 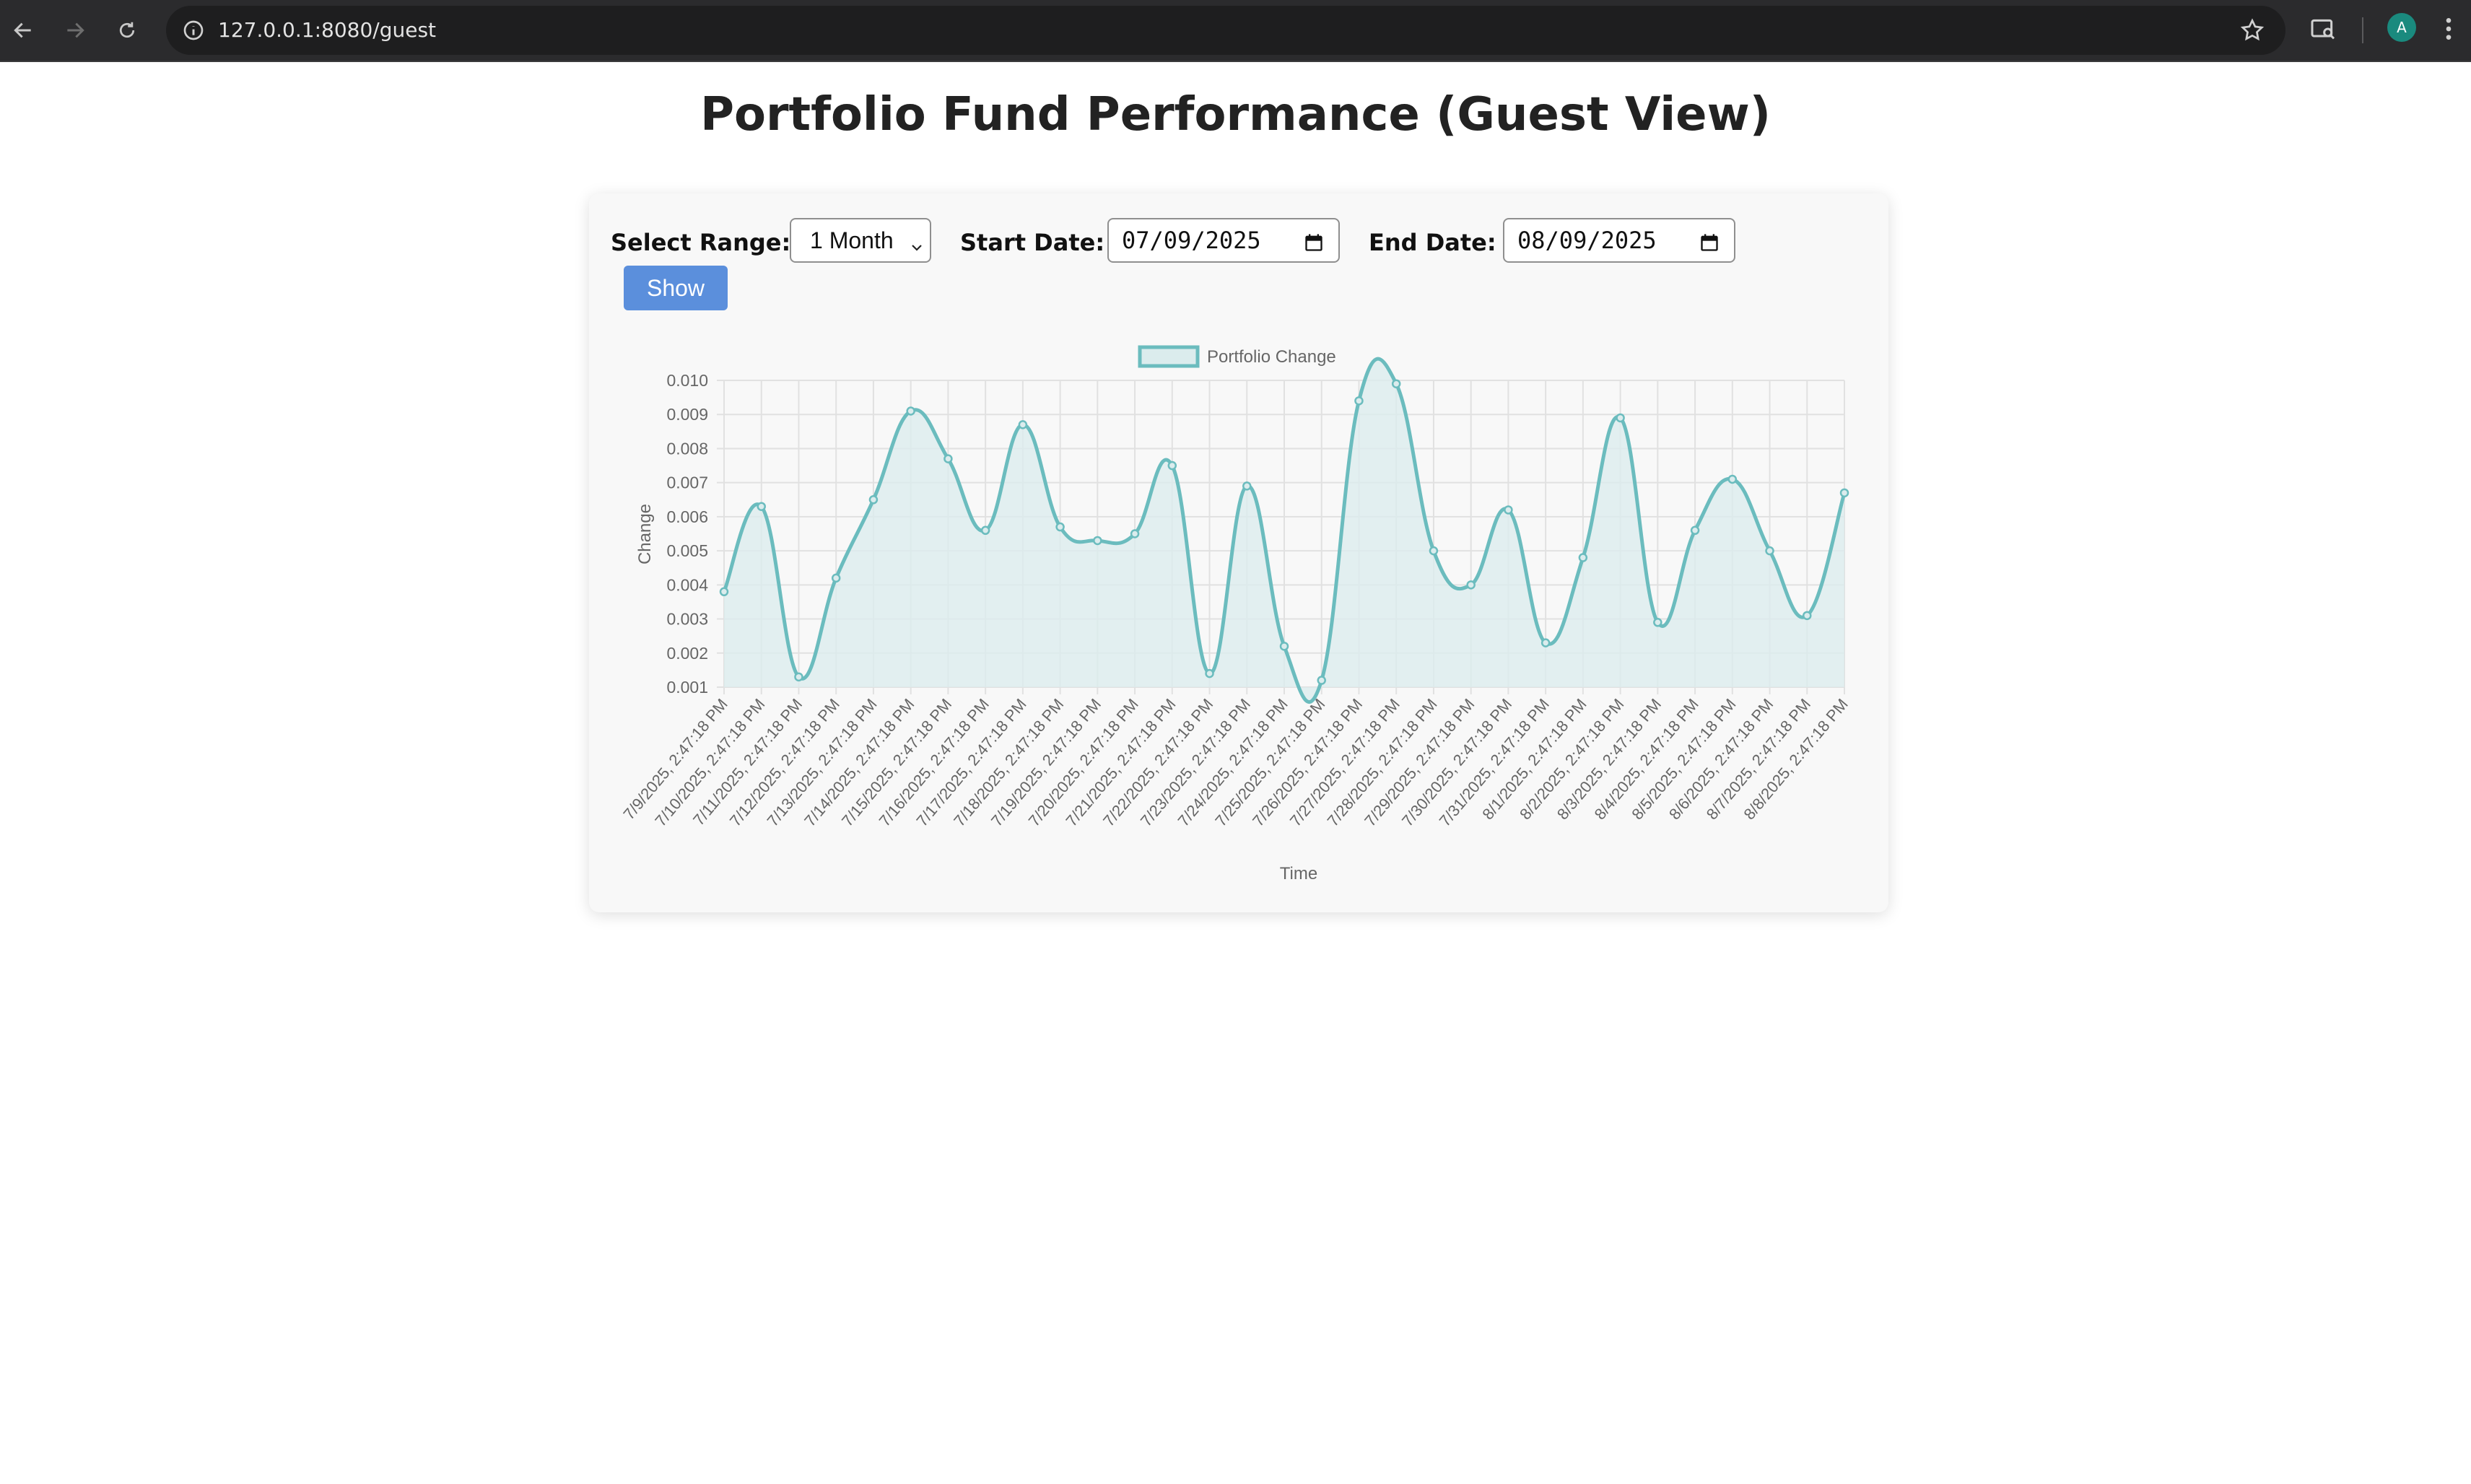 What do you see at coordinates (23, 30) in the screenshot?
I see `back-icon` at bounding box center [23, 30].